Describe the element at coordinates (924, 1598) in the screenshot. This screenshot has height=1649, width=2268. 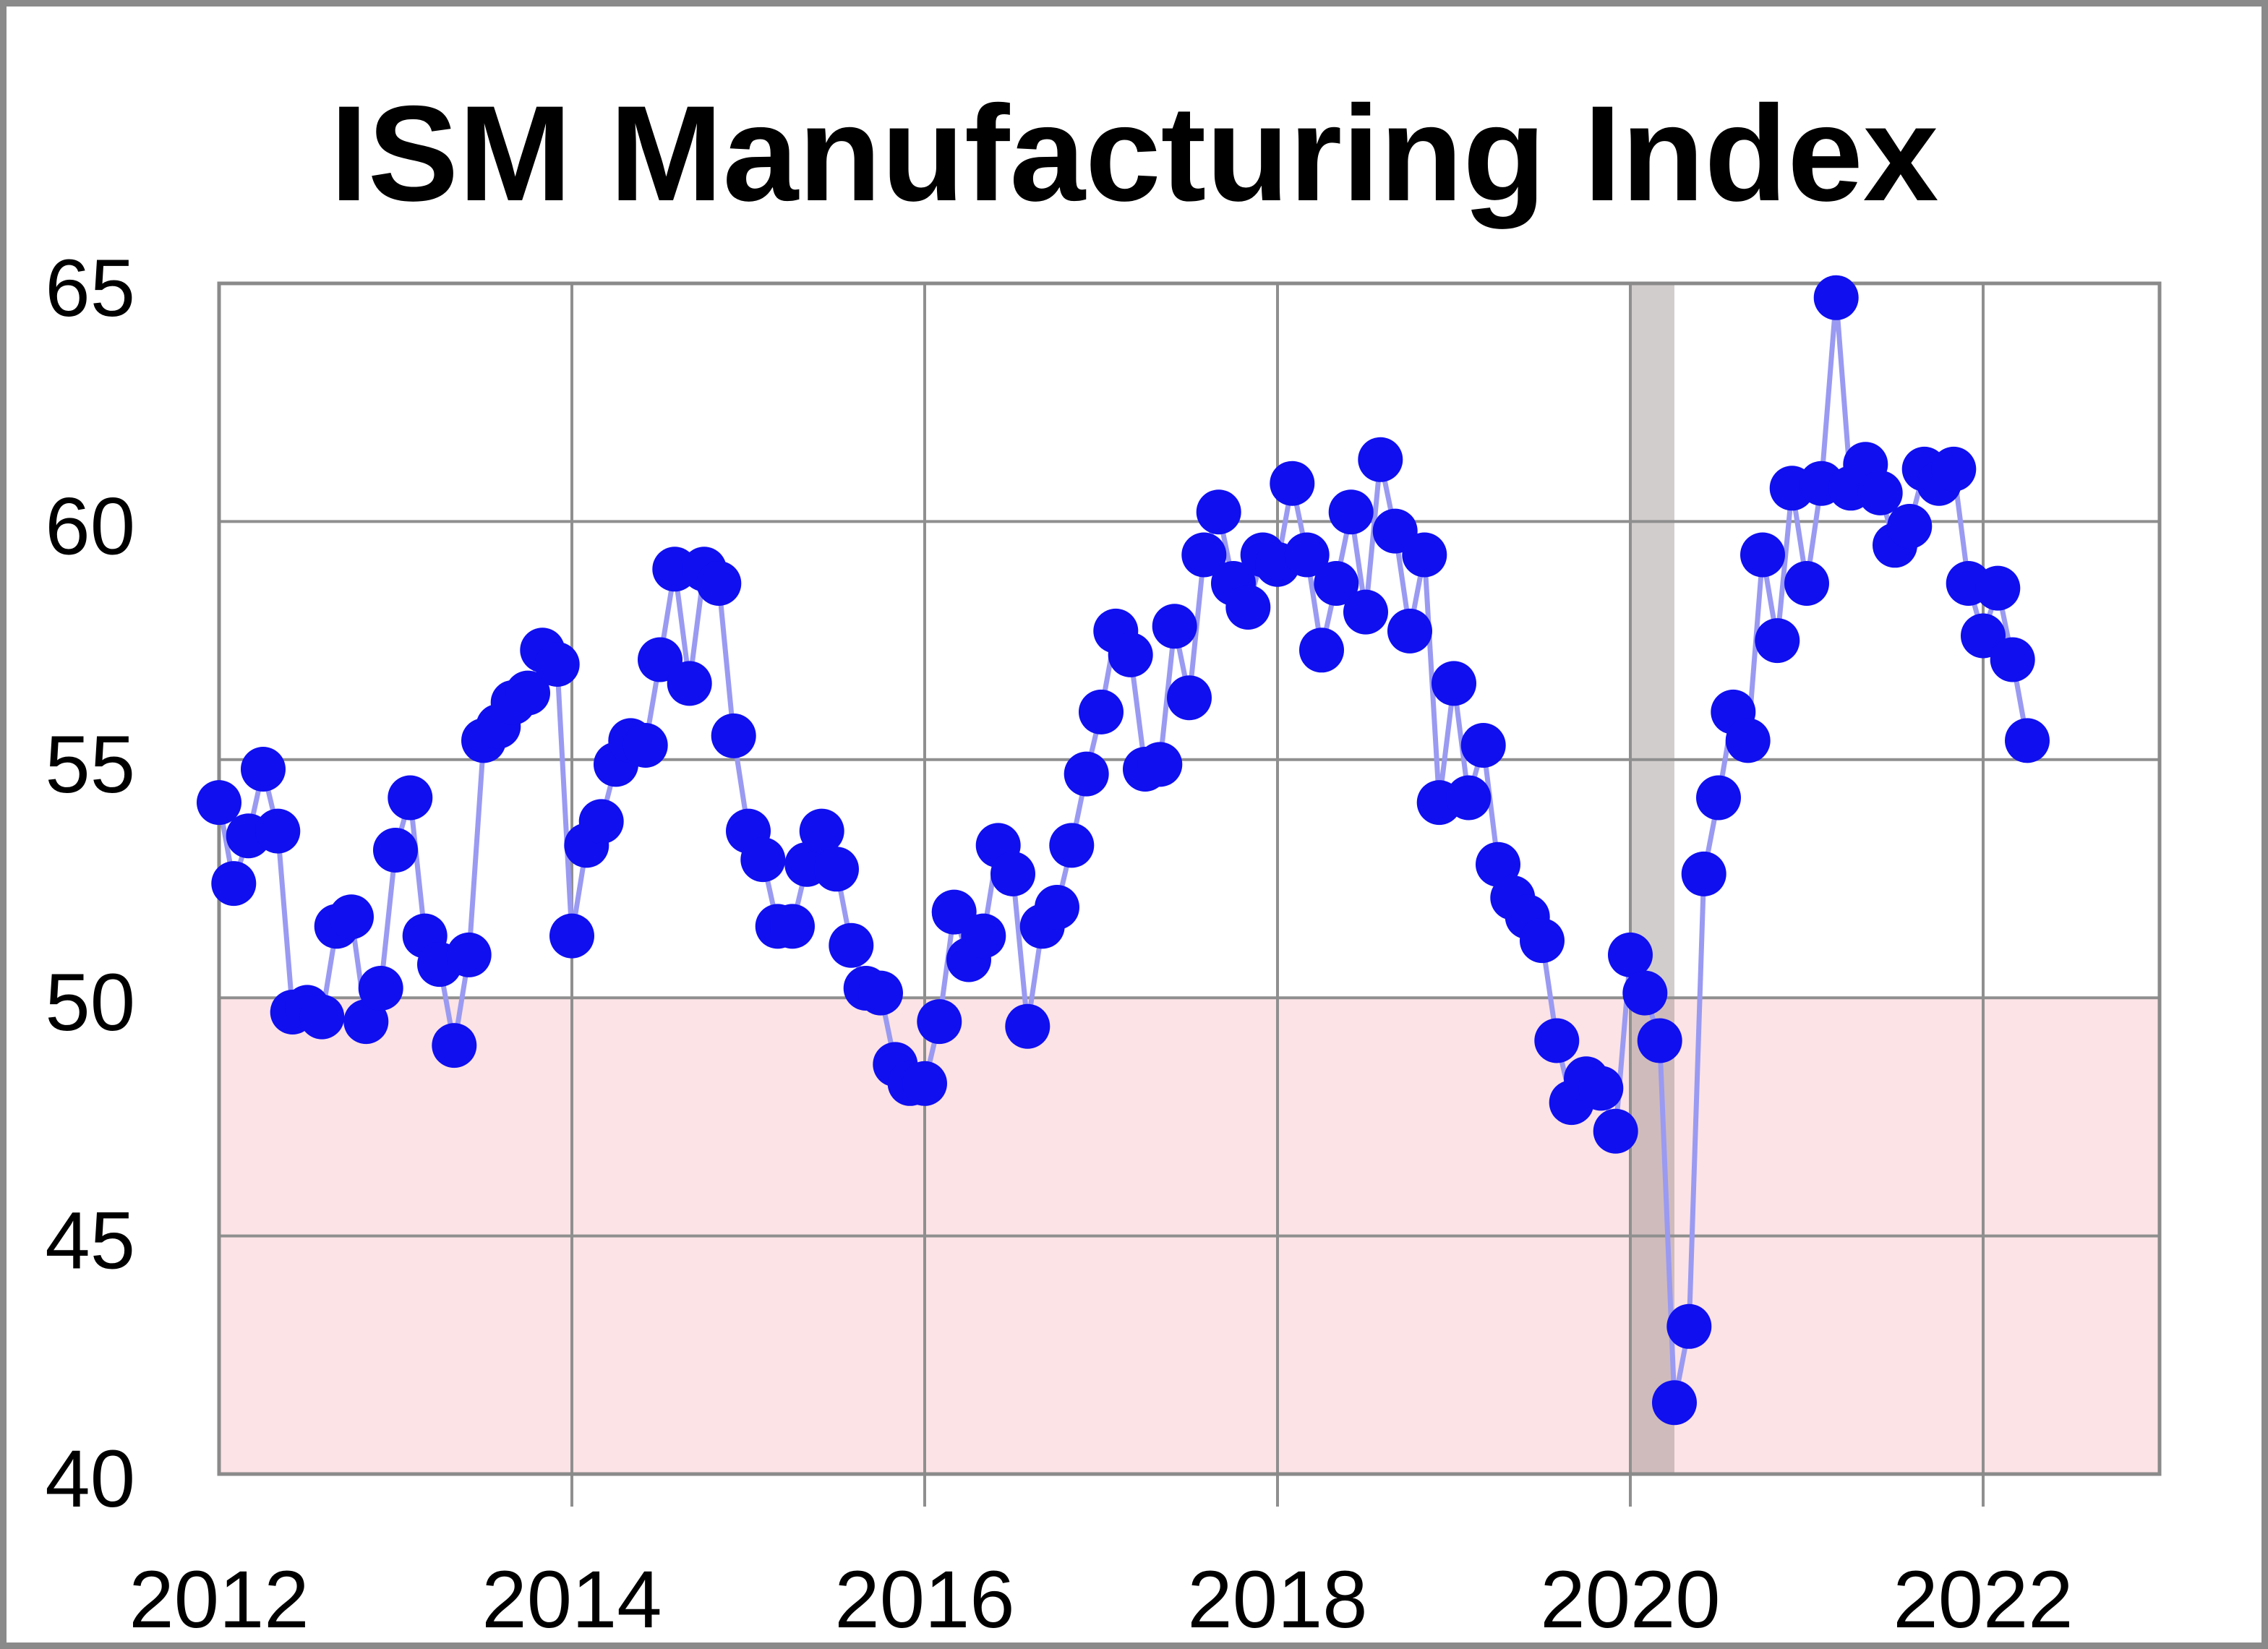
I see `x-tick-label: 2016` at that location.